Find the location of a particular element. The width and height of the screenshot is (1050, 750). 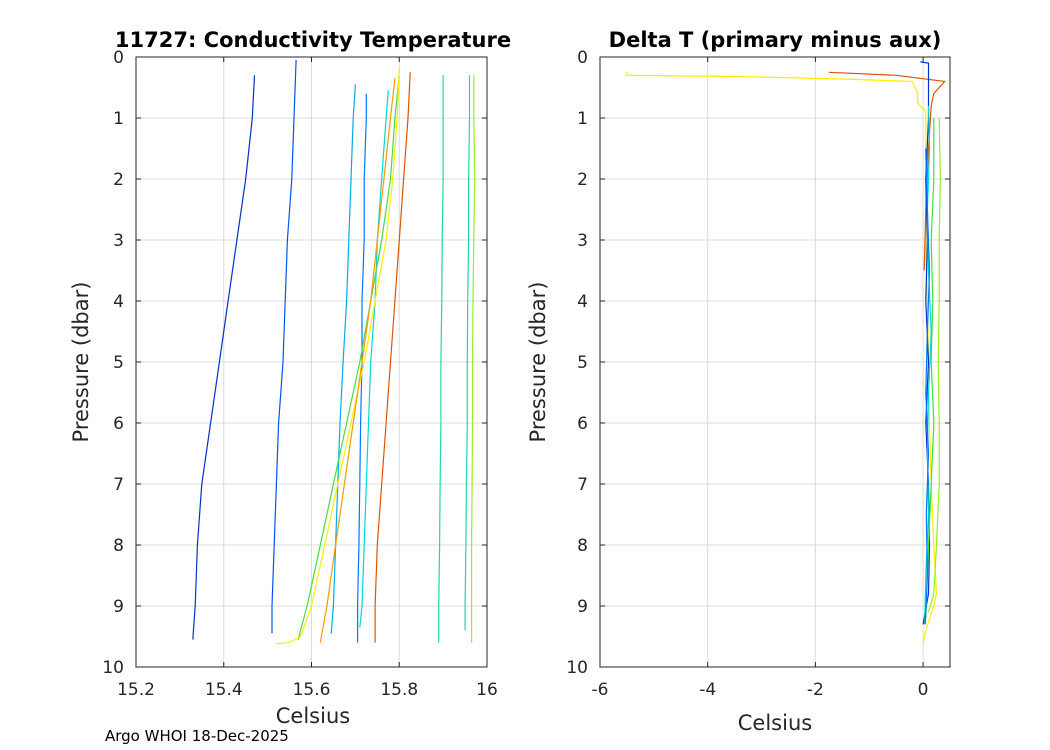

temperature-y-tick-label: 2 is located at coordinates (118, 180).